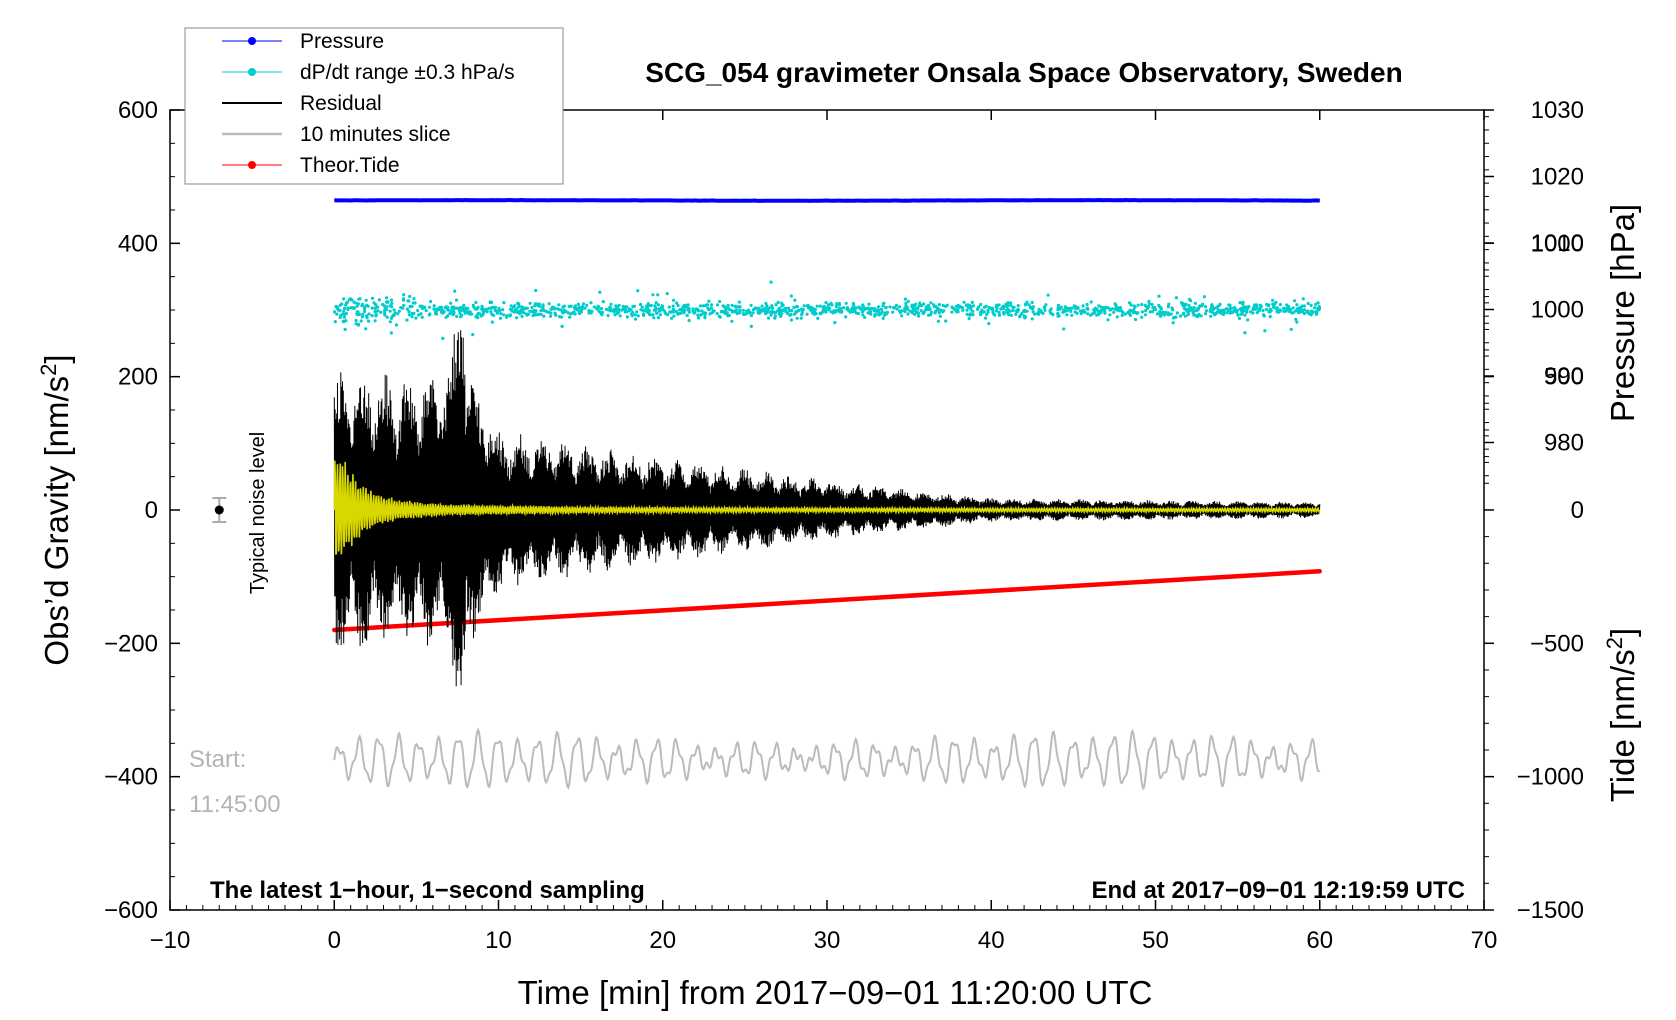  What do you see at coordinates (835, 992) in the screenshot?
I see `x-axis-title: Time [min] from 2017−09−01 11:20:00 UTC` at bounding box center [835, 992].